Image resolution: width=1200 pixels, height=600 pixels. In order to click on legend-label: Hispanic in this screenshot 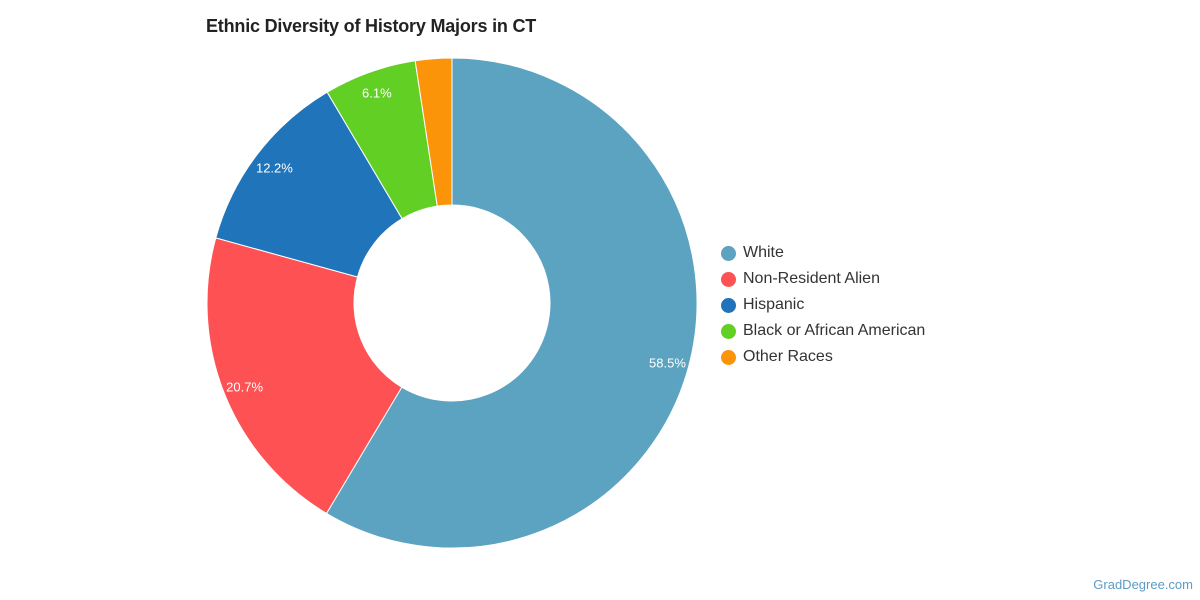, I will do `click(774, 304)`.